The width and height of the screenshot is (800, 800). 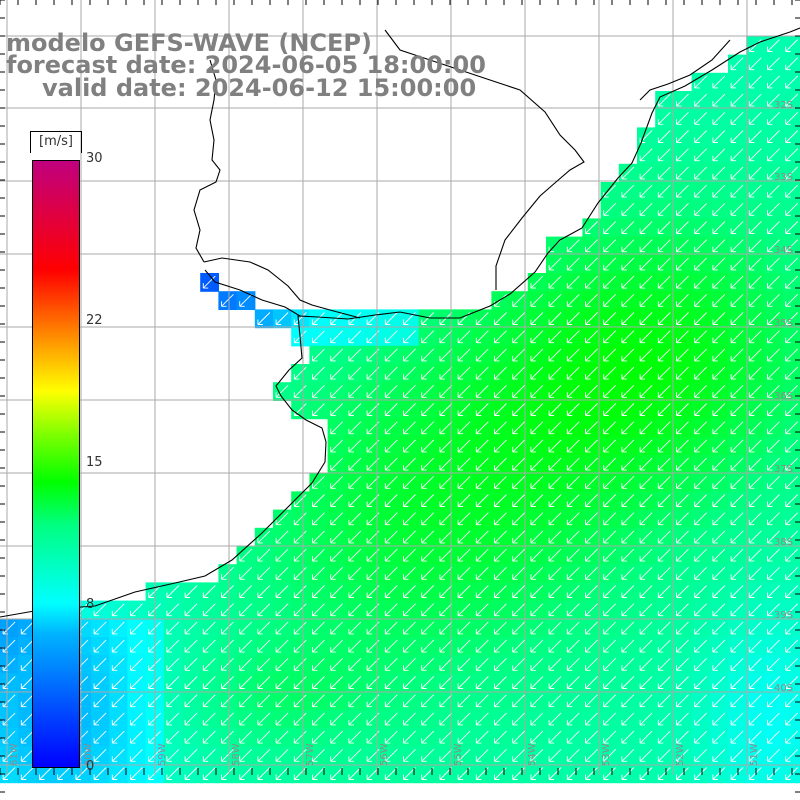 What do you see at coordinates (259, 88) in the screenshot?
I see `valid-date: valid date: 2024-06-12 15:00:00` at bounding box center [259, 88].